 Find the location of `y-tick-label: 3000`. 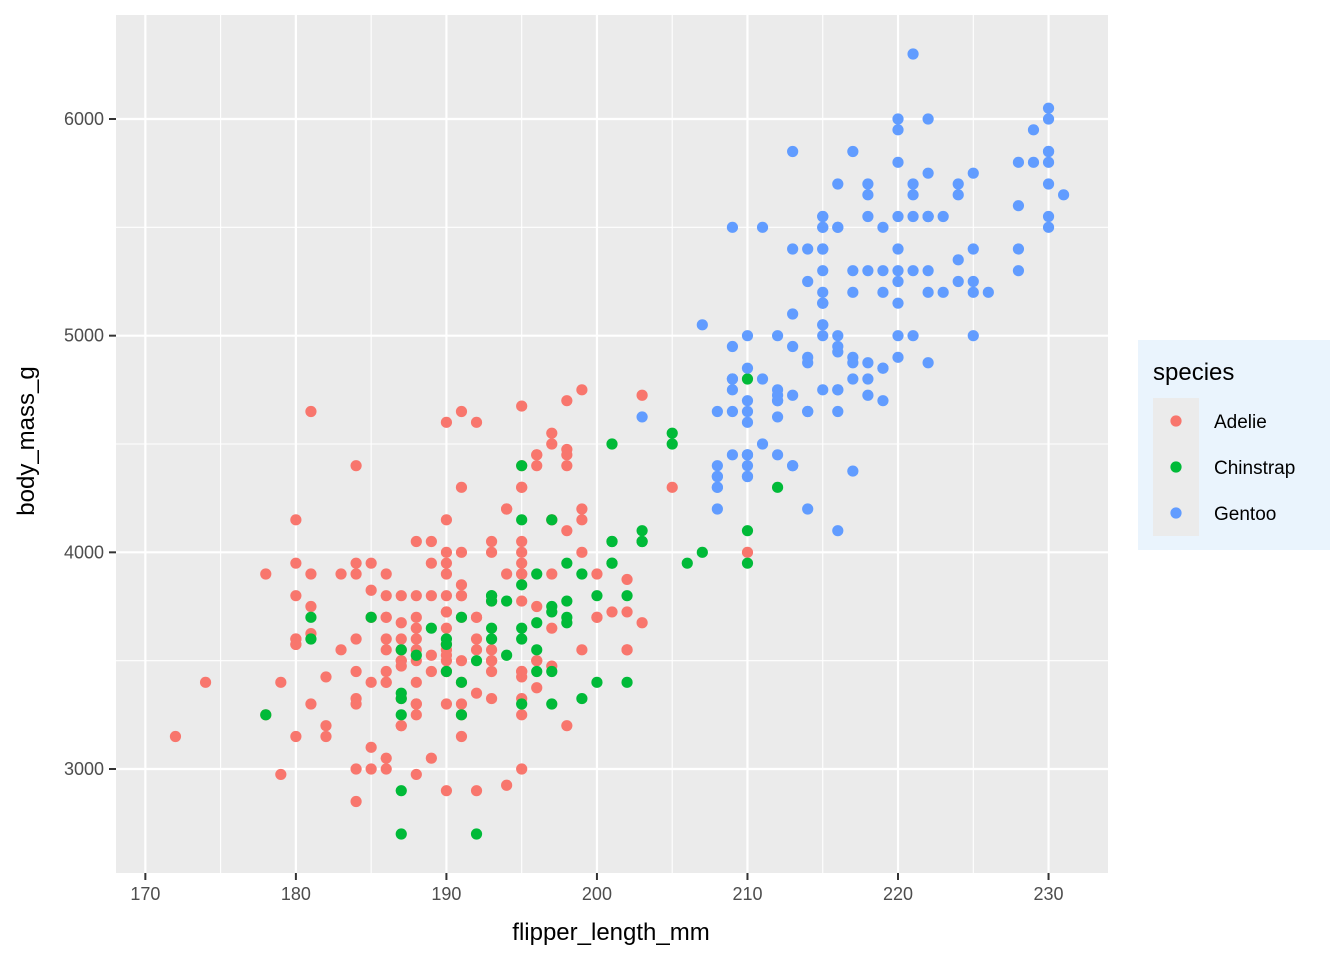

y-tick-label: 3000 is located at coordinates (84, 769).